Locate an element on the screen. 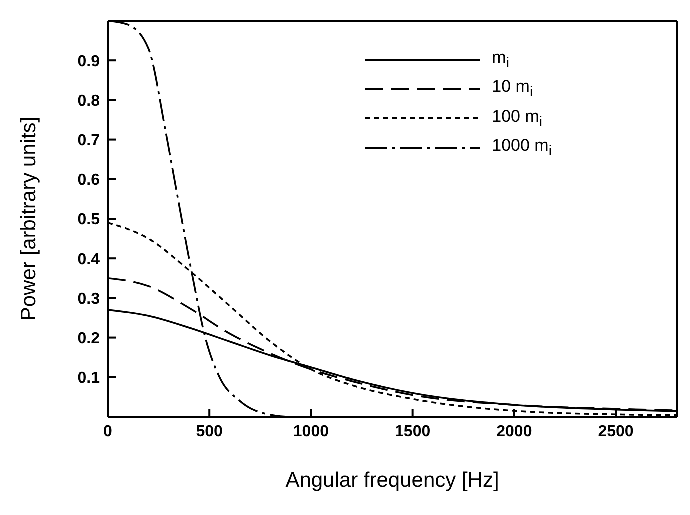 The image size is (690, 515). y-tick-label: 0.5 is located at coordinates (89, 220).